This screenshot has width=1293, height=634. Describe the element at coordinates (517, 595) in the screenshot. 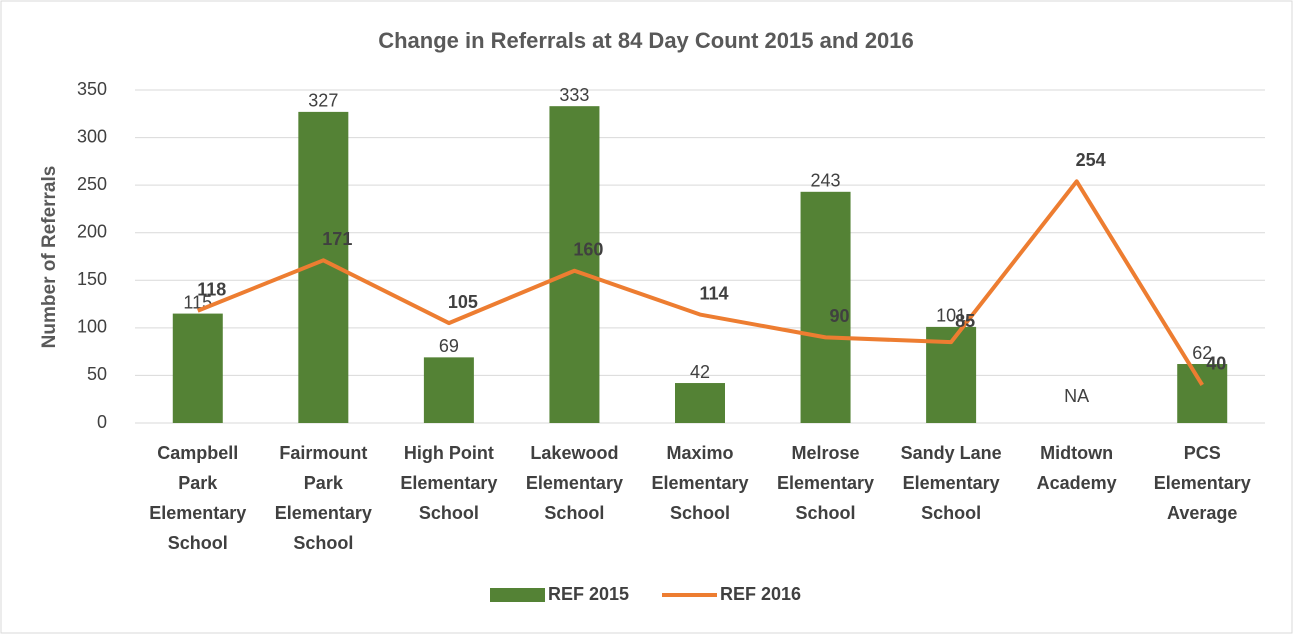

I see `legend-swatch` at that location.